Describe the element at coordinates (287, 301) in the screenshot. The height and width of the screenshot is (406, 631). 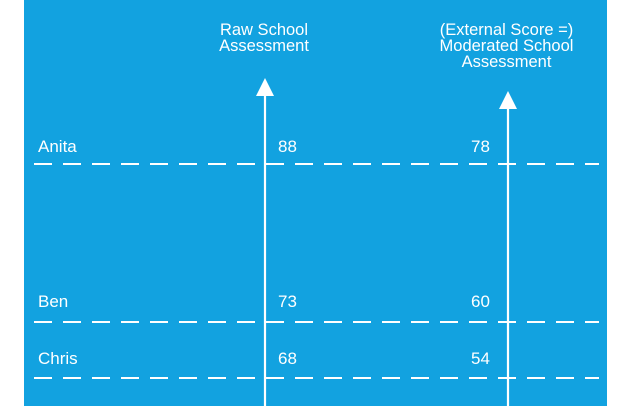
I see `raw-score-ben: 73` at that location.